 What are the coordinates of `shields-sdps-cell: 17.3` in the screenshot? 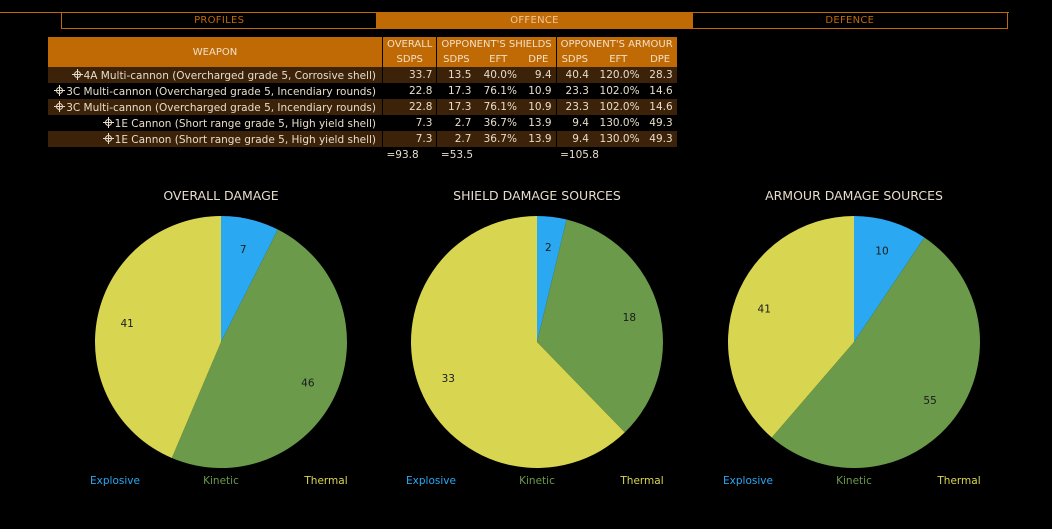 It's located at (456, 107).